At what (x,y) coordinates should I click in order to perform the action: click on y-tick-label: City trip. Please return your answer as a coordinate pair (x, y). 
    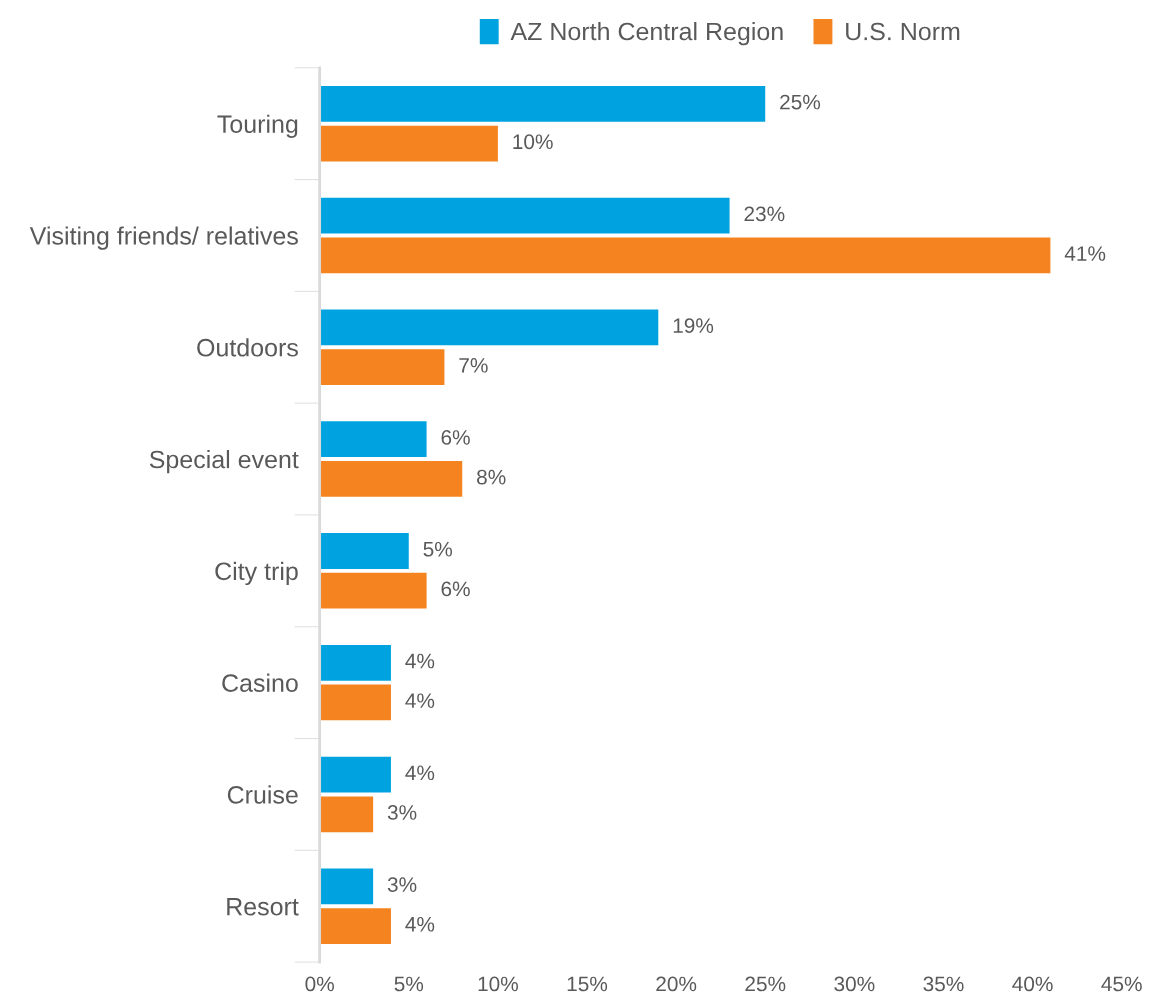
    Looking at the image, I should click on (256, 573).